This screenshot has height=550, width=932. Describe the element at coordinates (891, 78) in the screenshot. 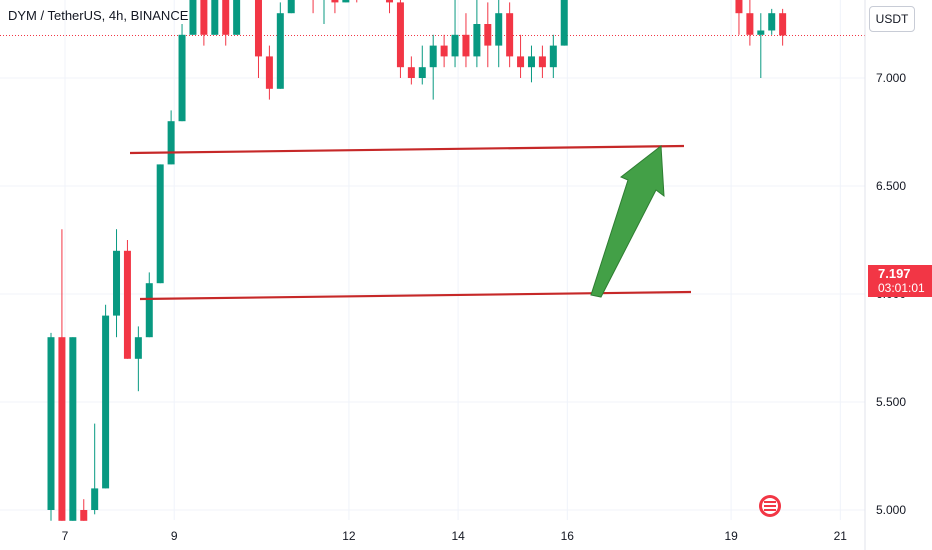

I see `y-tick-label: 7.000` at that location.